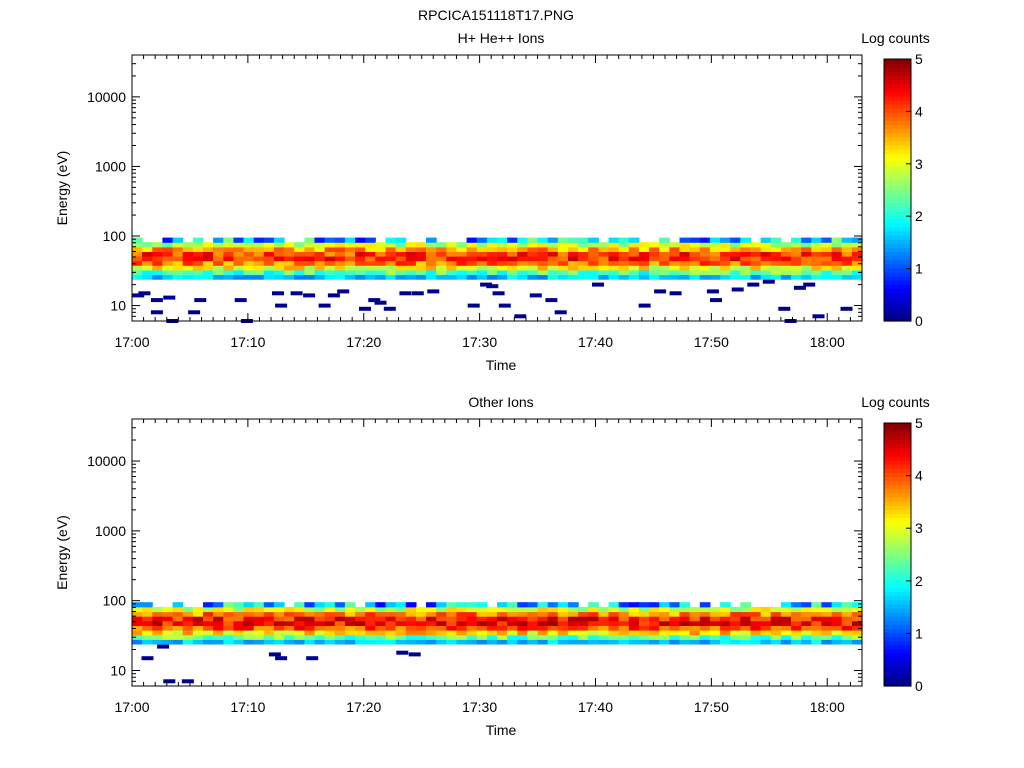 The image size is (1024, 768). What do you see at coordinates (497, 623) in the screenshot?
I see `spectrogram-band` at bounding box center [497, 623].